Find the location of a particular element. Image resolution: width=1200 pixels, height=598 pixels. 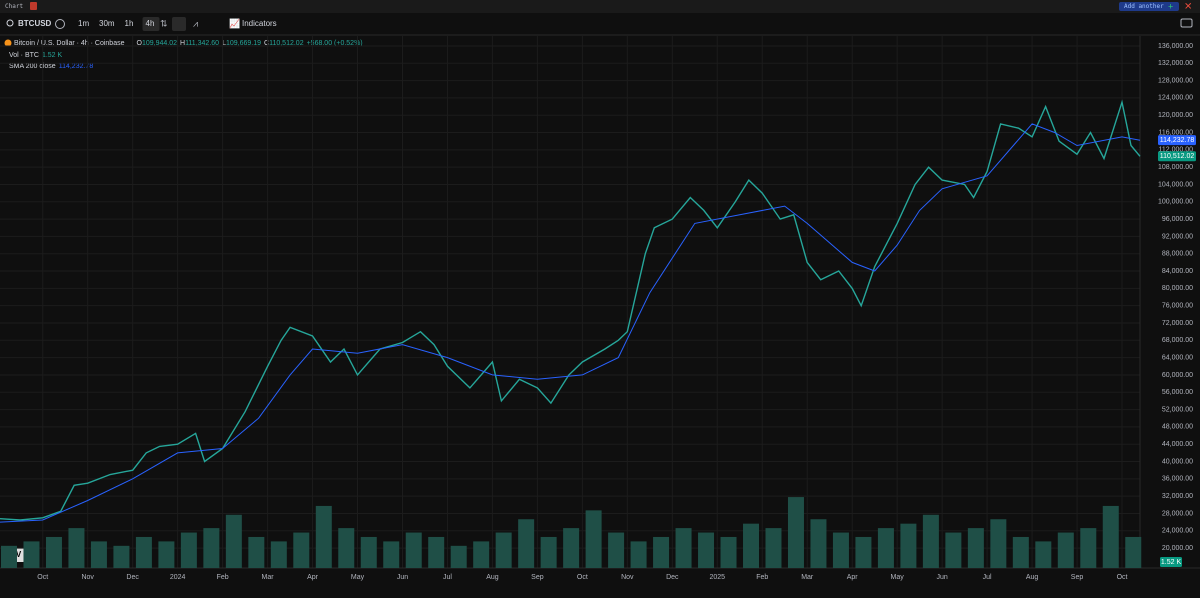

y-tick-label: 84,000.00 is located at coordinates (1177, 271).